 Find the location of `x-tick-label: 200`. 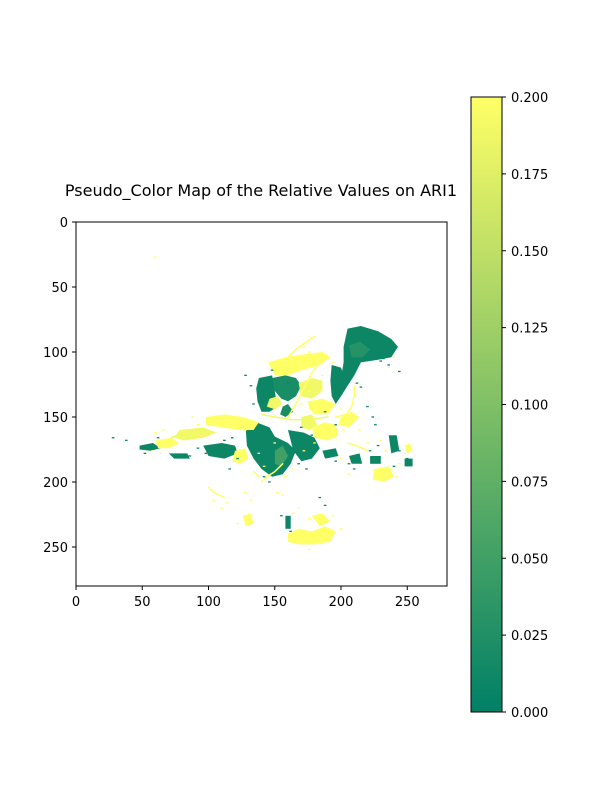

x-tick-label: 200 is located at coordinates (341, 602).